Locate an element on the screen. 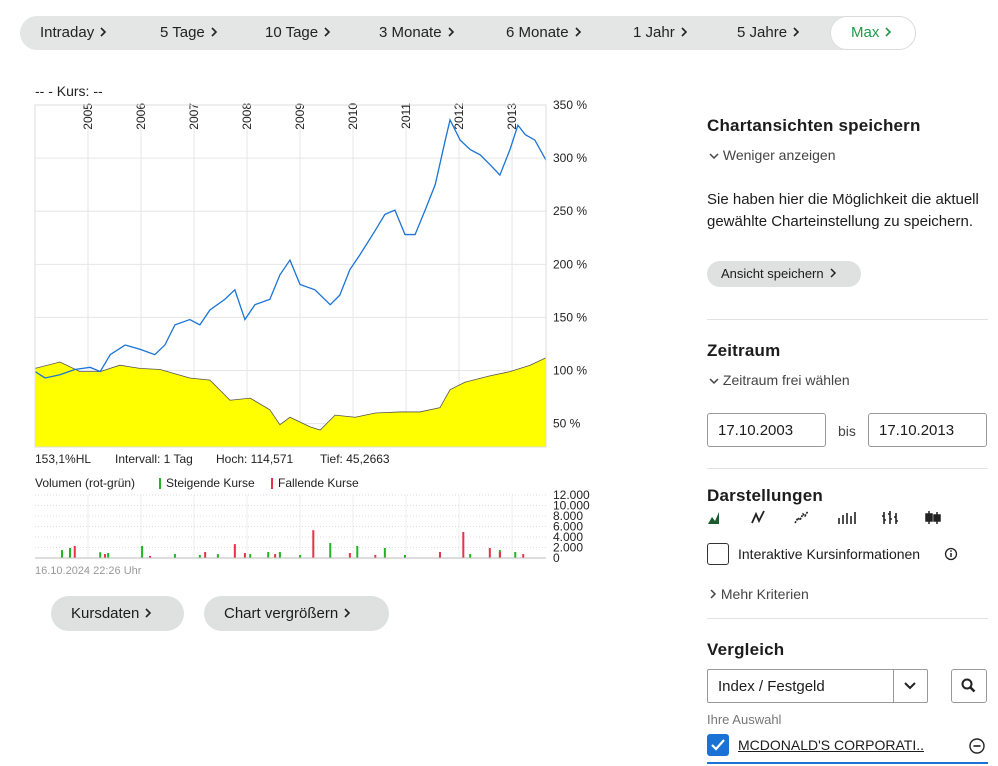 The image size is (998, 766). volume-title: Volumen (rot-grün) is located at coordinates (85, 483).